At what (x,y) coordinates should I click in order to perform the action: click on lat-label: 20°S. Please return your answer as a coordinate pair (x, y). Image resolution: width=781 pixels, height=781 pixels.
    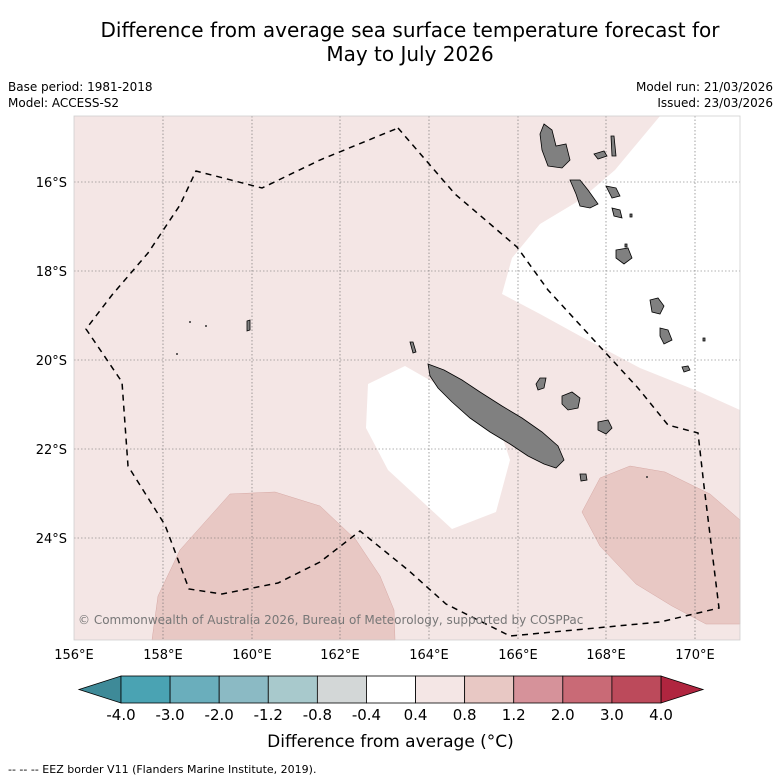
    Looking at the image, I should click on (51, 361).